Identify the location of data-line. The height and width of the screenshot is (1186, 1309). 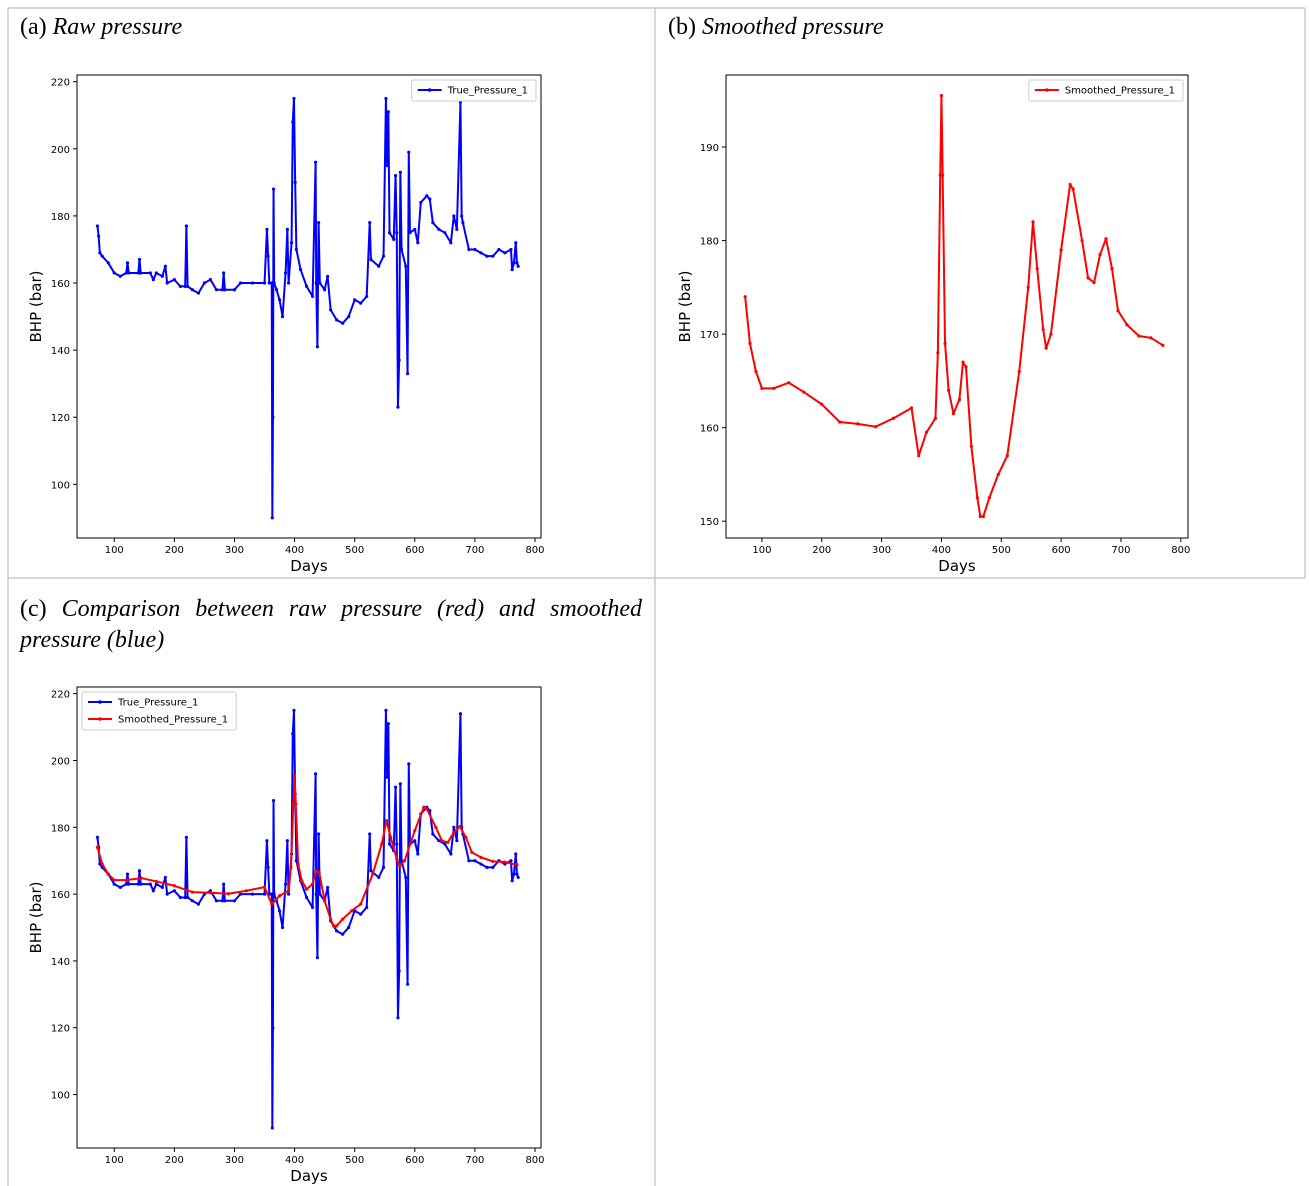
(308, 919).